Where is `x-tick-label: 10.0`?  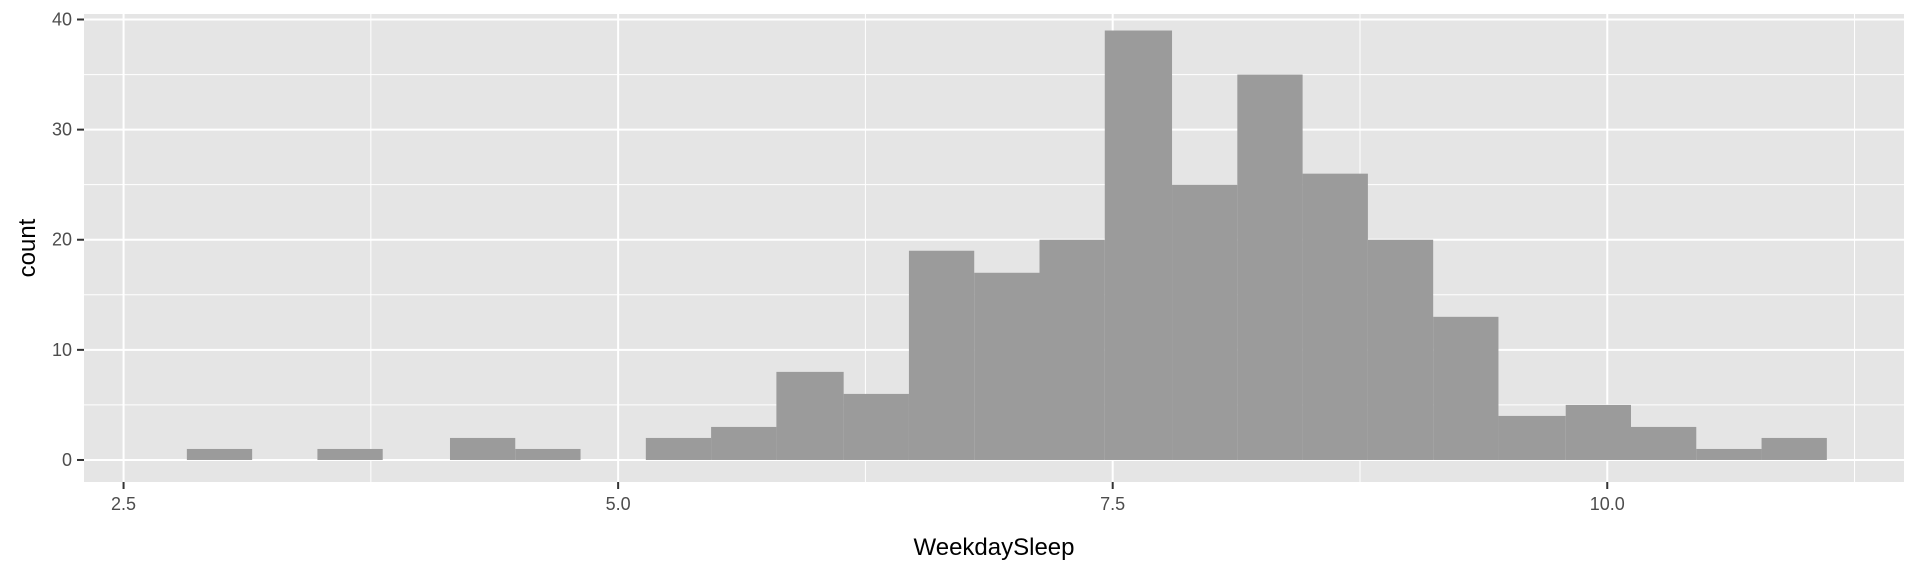 x-tick-label: 10.0 is located at coordinates (1607, 504).